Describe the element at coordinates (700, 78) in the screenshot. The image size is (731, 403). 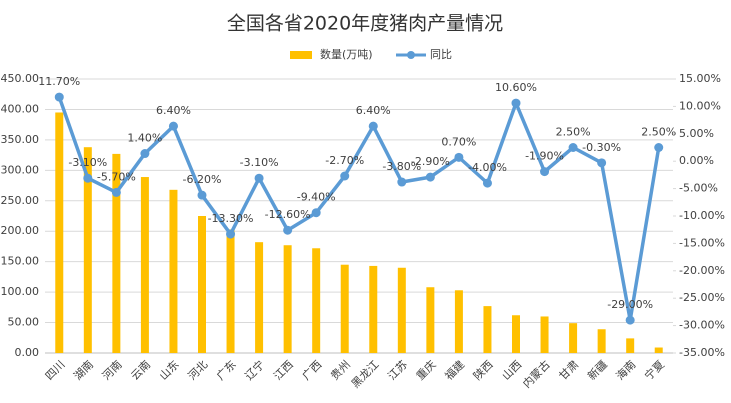
I see `y2-tick-label: 15.00%` at that location.